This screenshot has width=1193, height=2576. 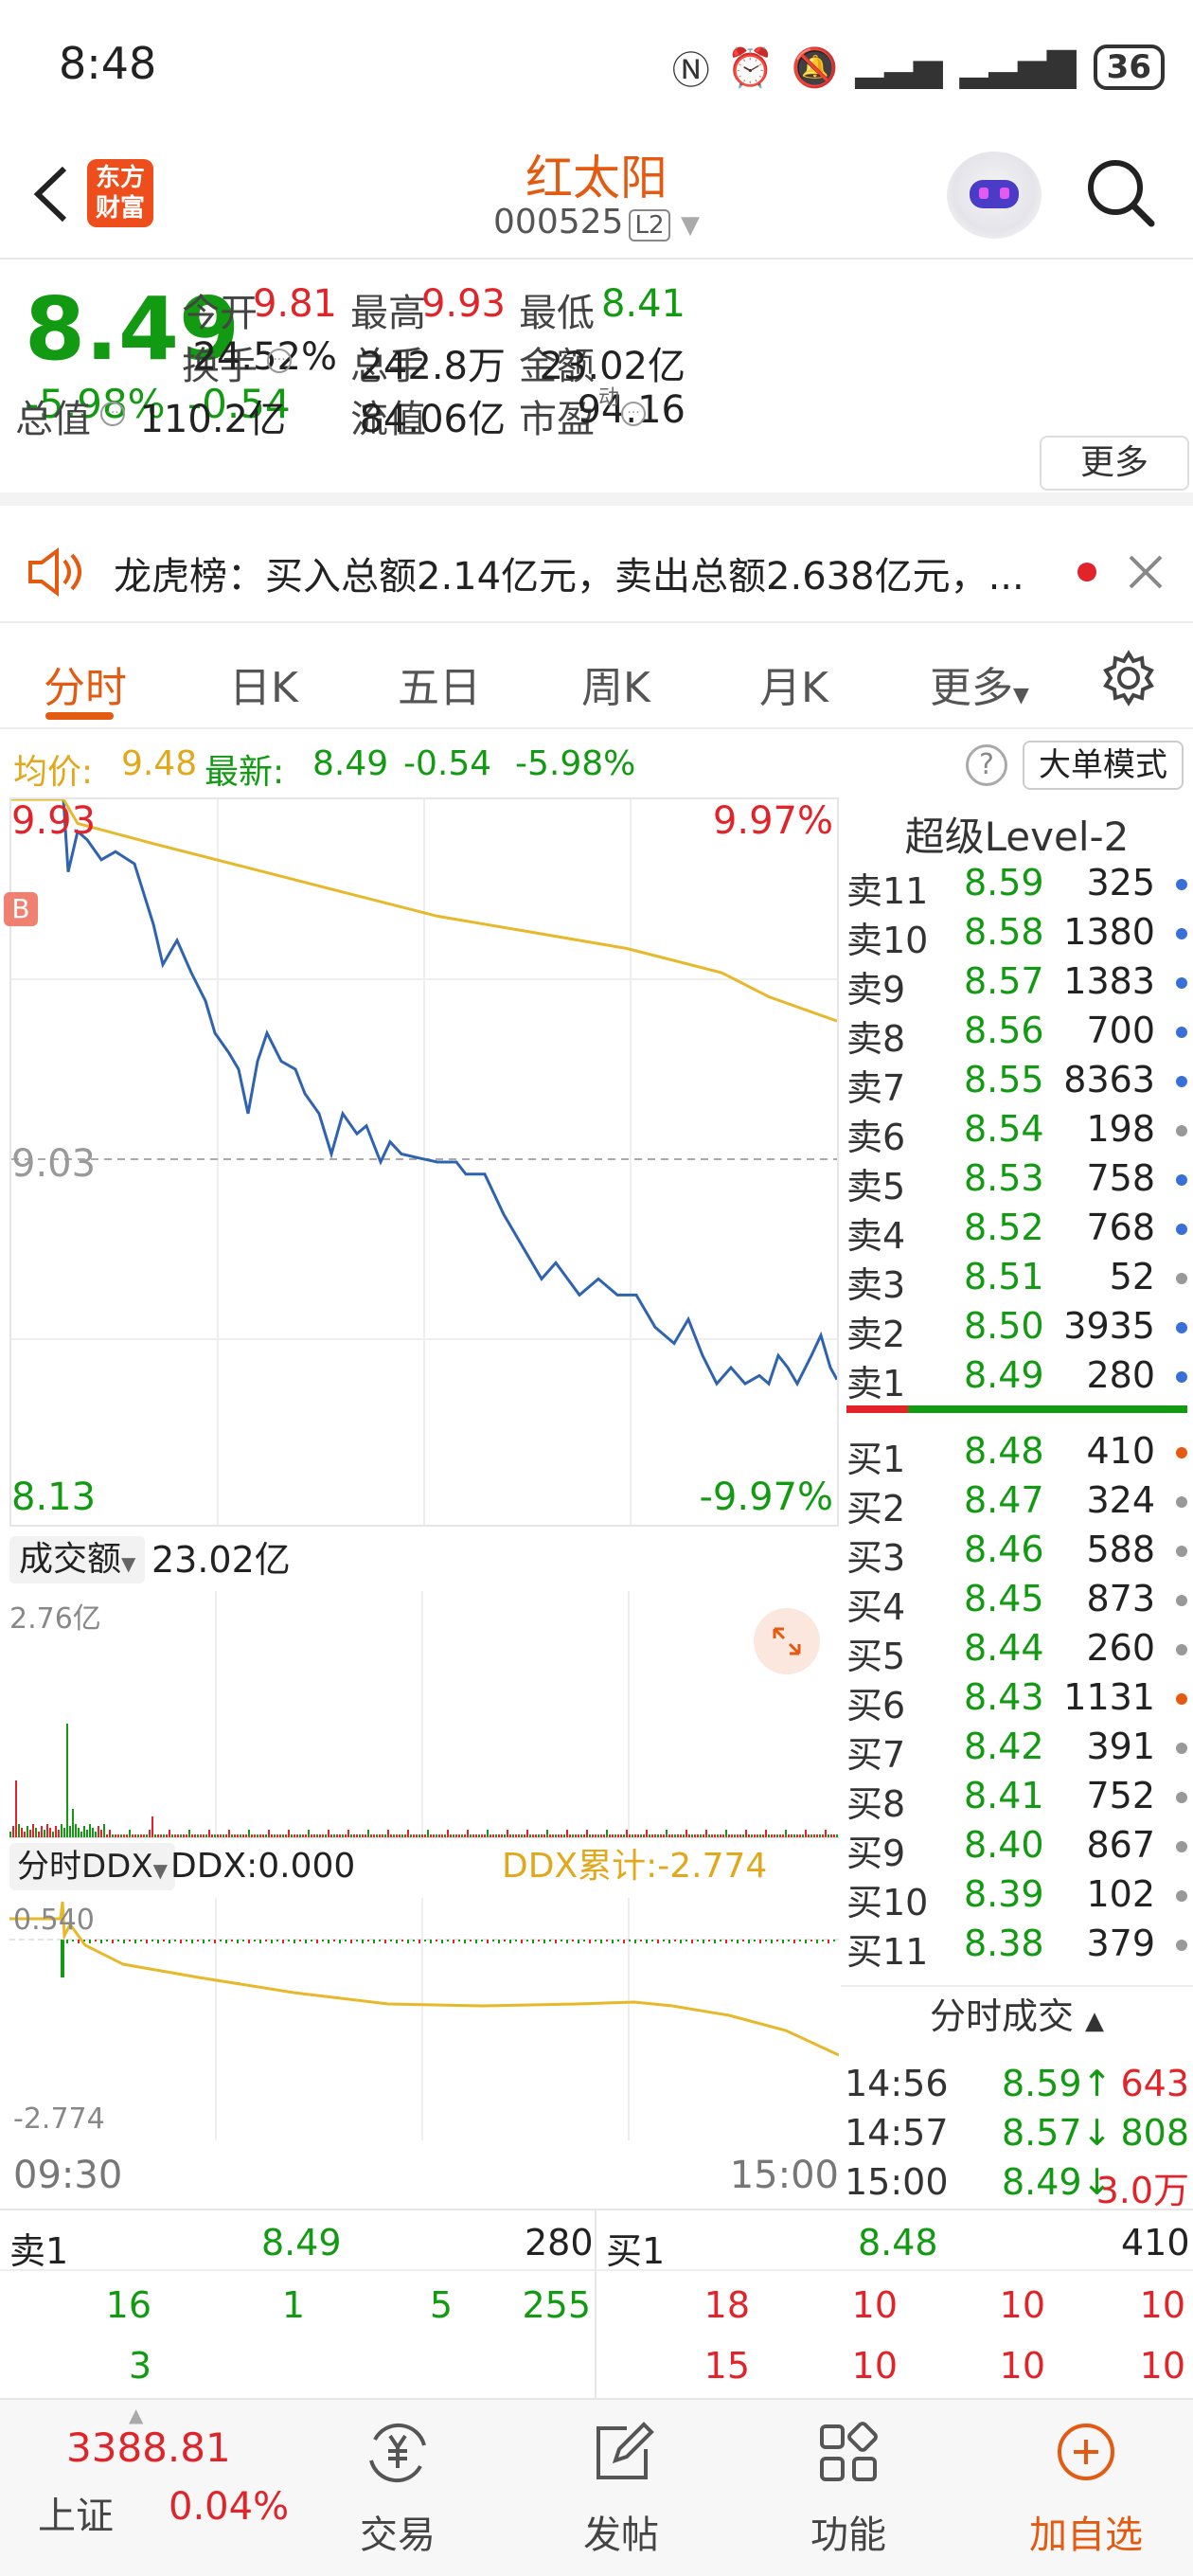 What do you see at coordinates (986, 765) in the screenshot?
I see `help-icon: ?` at bounding box center [986, 765].